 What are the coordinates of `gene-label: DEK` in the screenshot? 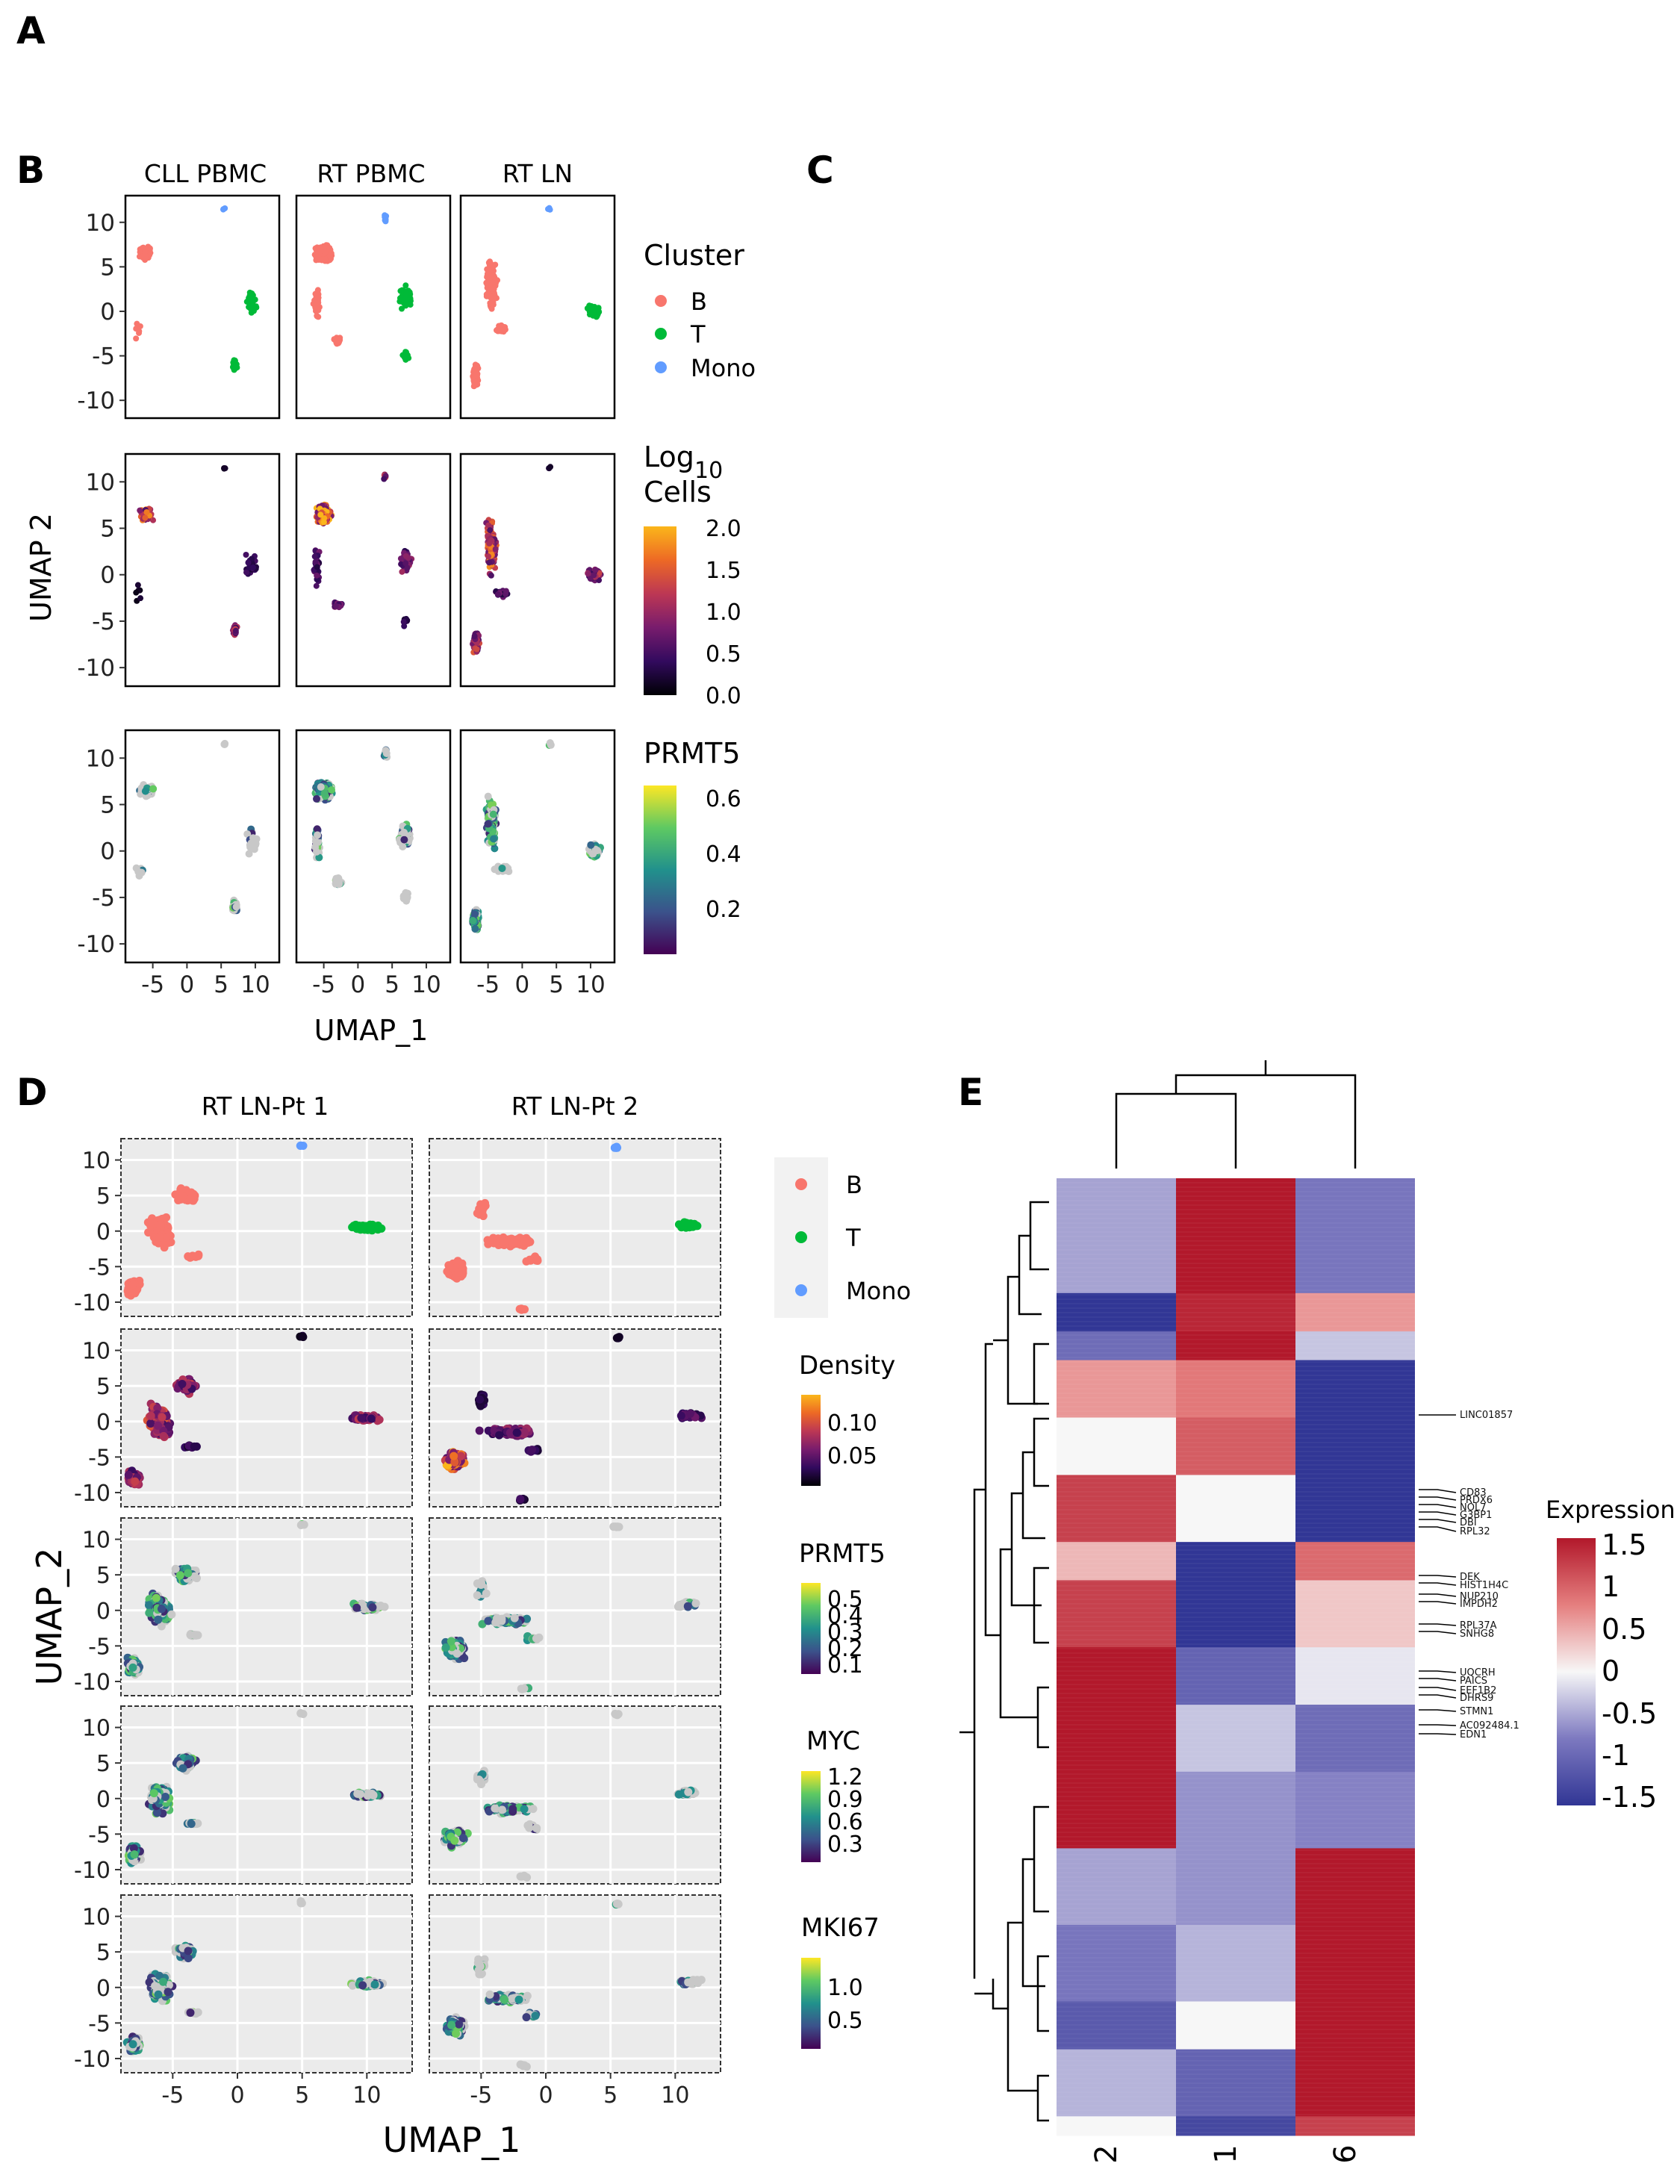 It's located at (1470, 1577).